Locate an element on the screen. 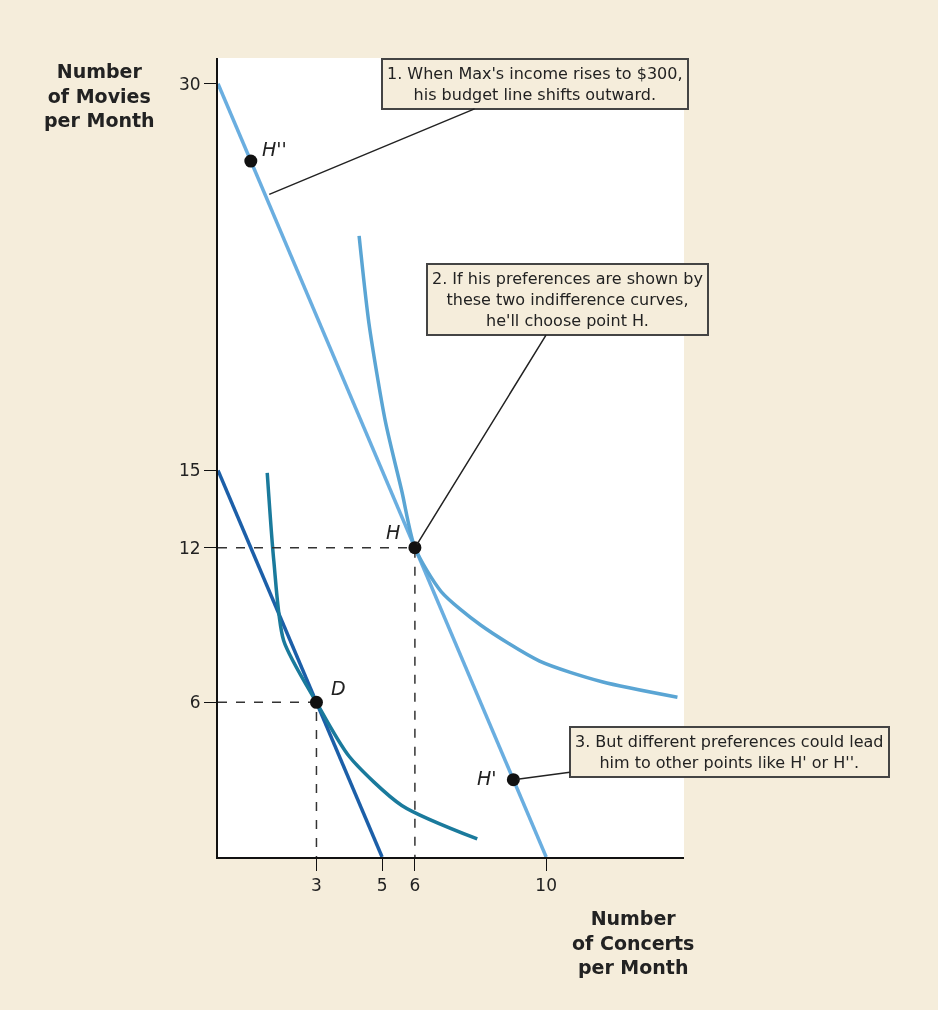  y-tick-label: 30 is located at coordinates (189, 83).